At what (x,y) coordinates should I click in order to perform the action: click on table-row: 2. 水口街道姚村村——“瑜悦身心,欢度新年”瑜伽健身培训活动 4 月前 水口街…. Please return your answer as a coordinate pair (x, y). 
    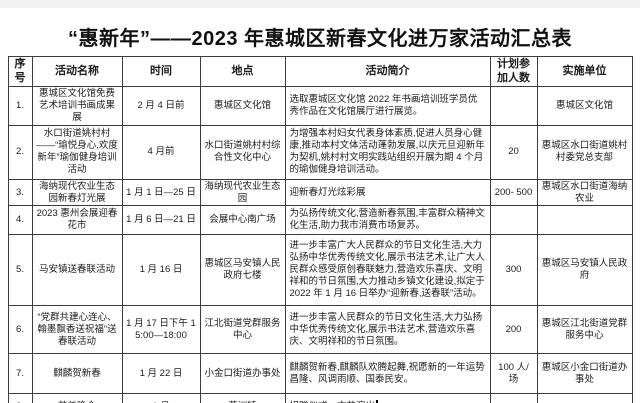
    Looking at the image, I should click on (320, 152).